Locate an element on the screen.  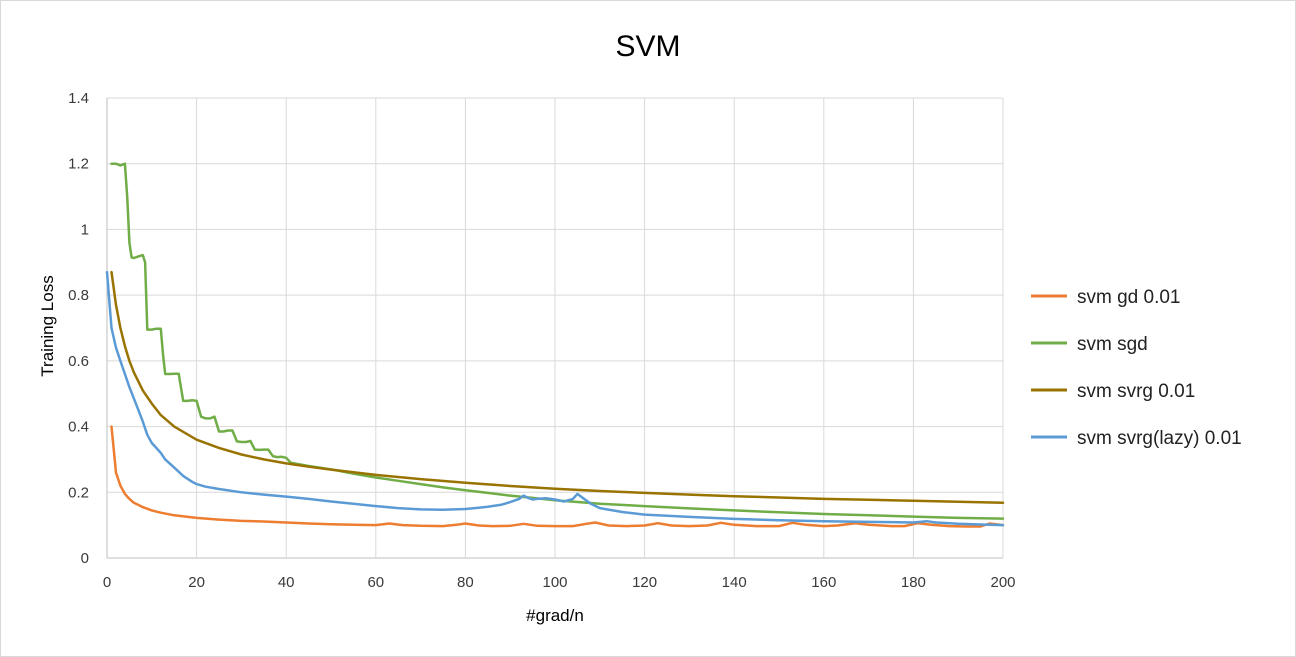
chart-title: SVM is located at coordinates (647, 46).